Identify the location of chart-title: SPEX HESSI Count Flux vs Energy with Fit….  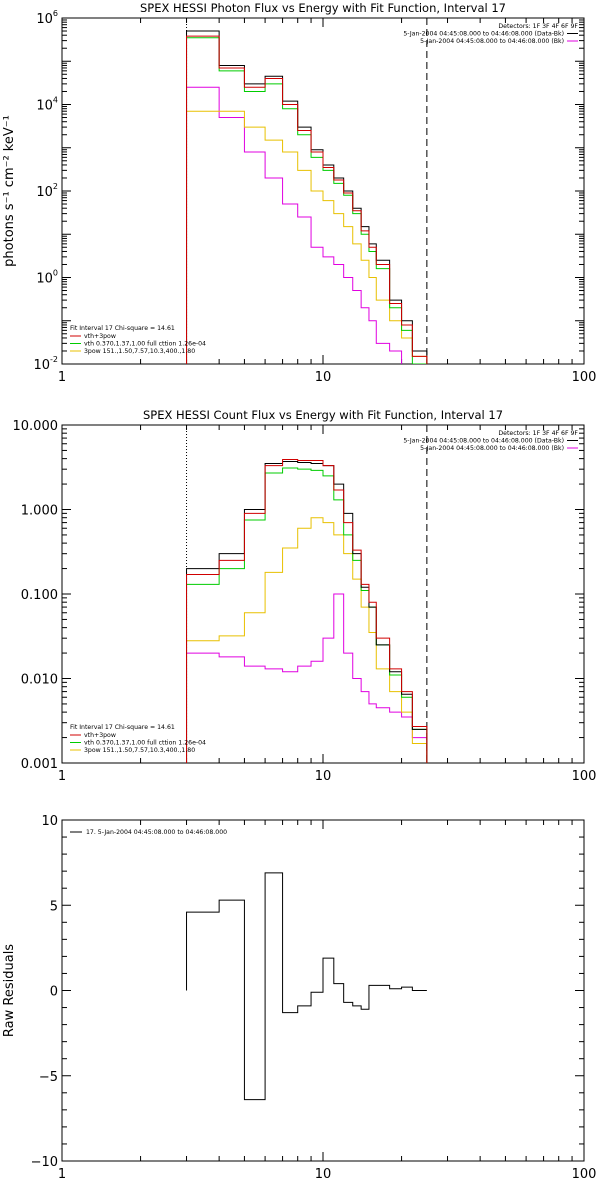
(323, 415).